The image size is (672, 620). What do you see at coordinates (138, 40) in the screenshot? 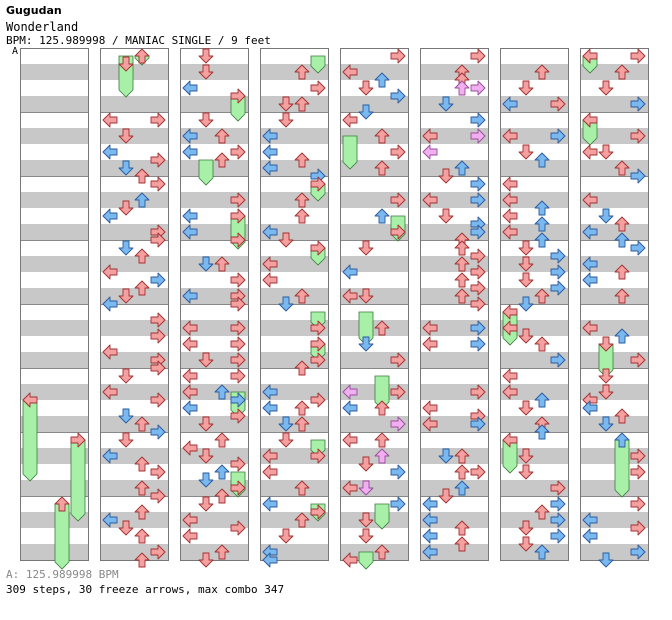
I see `song-info: BPM: 125.989998 / MANIAC SINGLE / 9 feet` at bounding box center [138, 40].